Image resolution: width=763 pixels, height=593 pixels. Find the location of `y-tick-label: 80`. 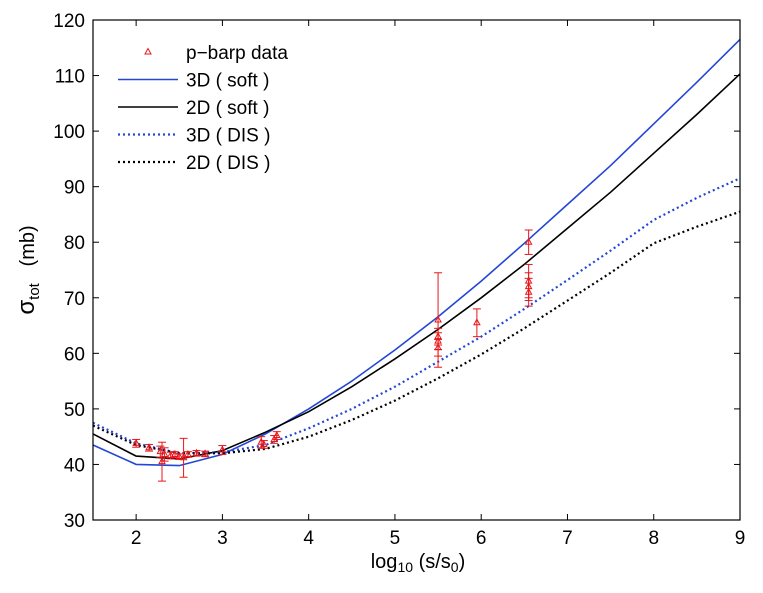

y-tick-label: 80 is located at coordinates (74, 243).